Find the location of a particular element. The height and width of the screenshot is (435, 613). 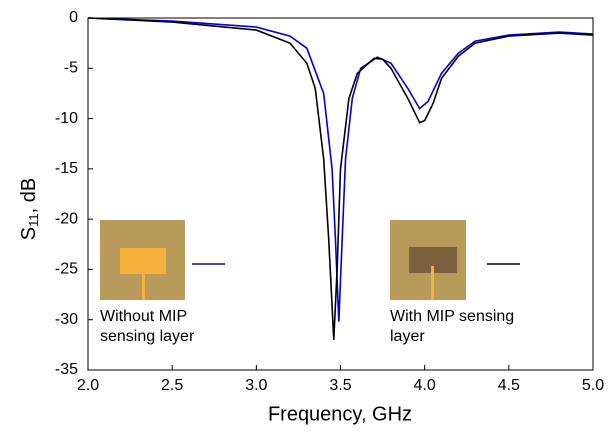

x-tick-label: 2.0 is located at coordinates (88, 385).